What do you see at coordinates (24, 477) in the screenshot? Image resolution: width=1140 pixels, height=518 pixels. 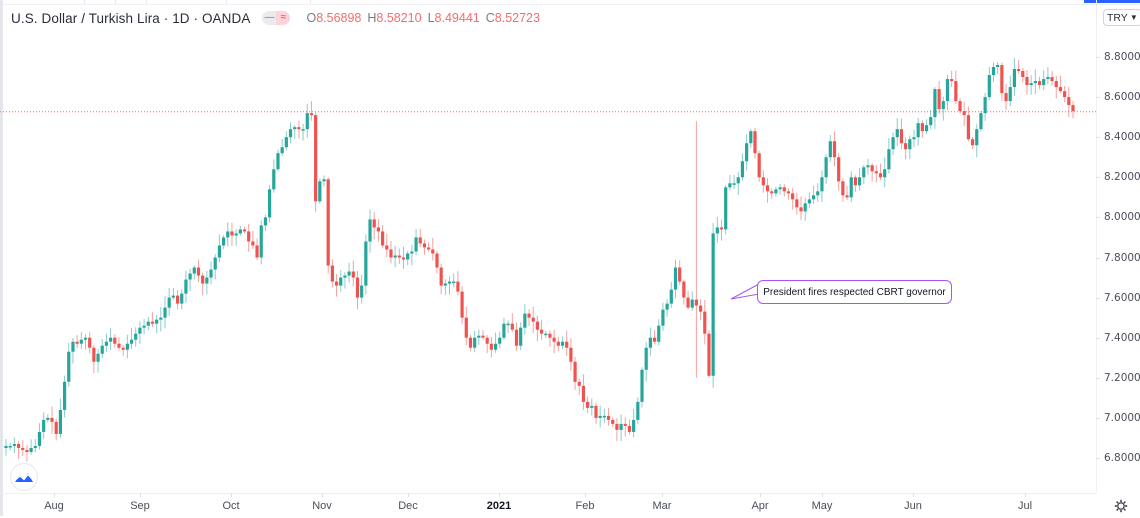 I see `tradingview-logo` at bounding box center [24, 477].